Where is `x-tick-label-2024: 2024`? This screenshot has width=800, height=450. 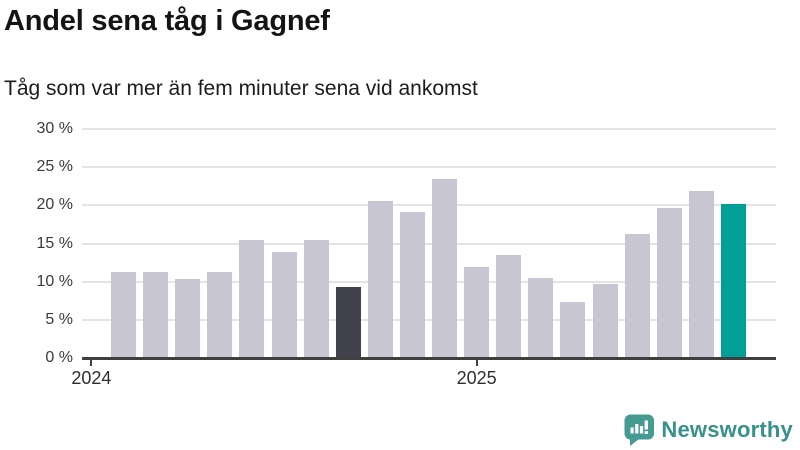 x-tick-label-2024: 2024 is located at coordinates (91, 378).